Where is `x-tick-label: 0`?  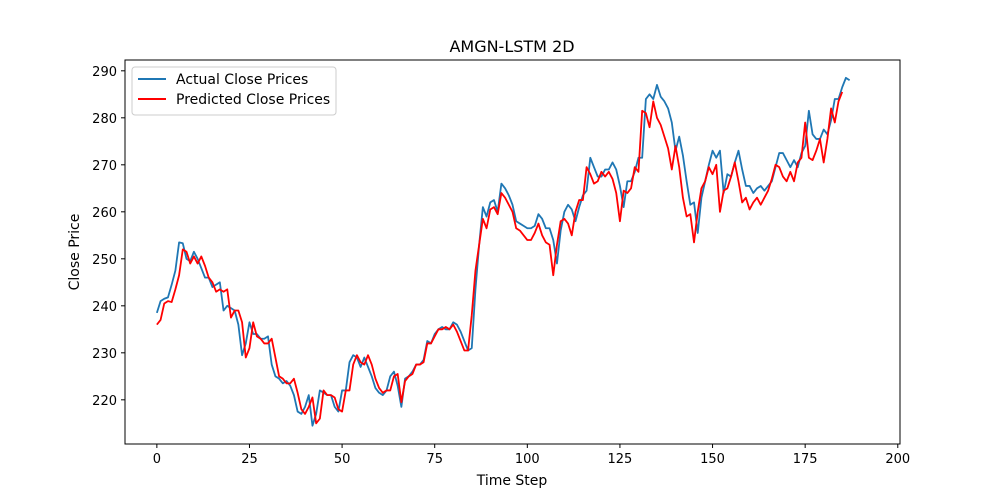
x-tick-label: 0 is located at coordinates (157, 459).